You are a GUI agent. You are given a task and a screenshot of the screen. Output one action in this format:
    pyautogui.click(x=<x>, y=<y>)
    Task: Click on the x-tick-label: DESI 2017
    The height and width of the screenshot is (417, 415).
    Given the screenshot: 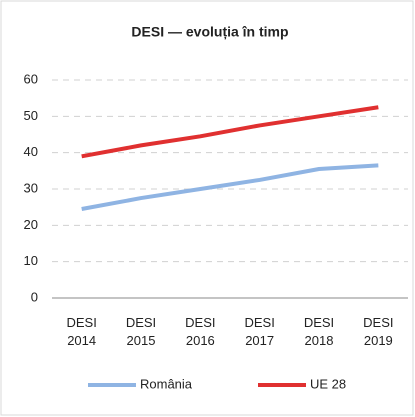 What is the action you would take?
    pyautogui.click(x=259, y=331)
    